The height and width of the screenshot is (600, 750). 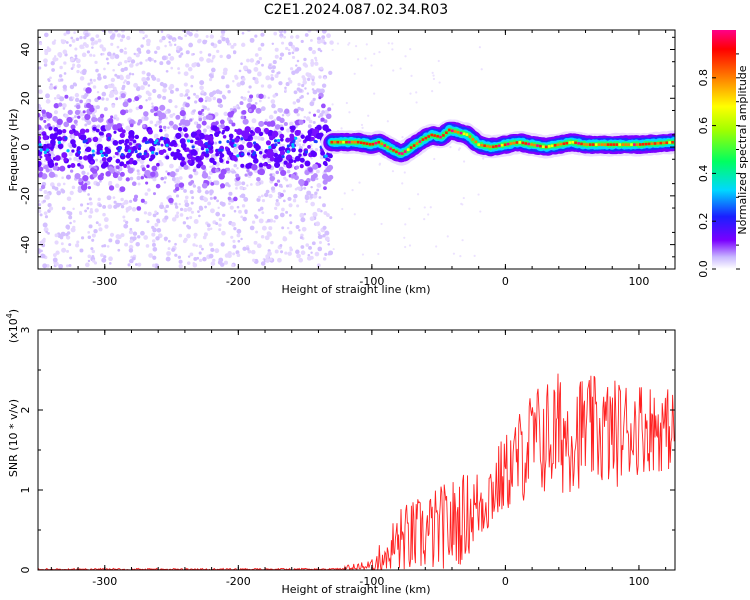 What do you see at coordinates (25, 98) in the screenshot?
I see `y-tick-label: 20` at bounding box center [25, 98].